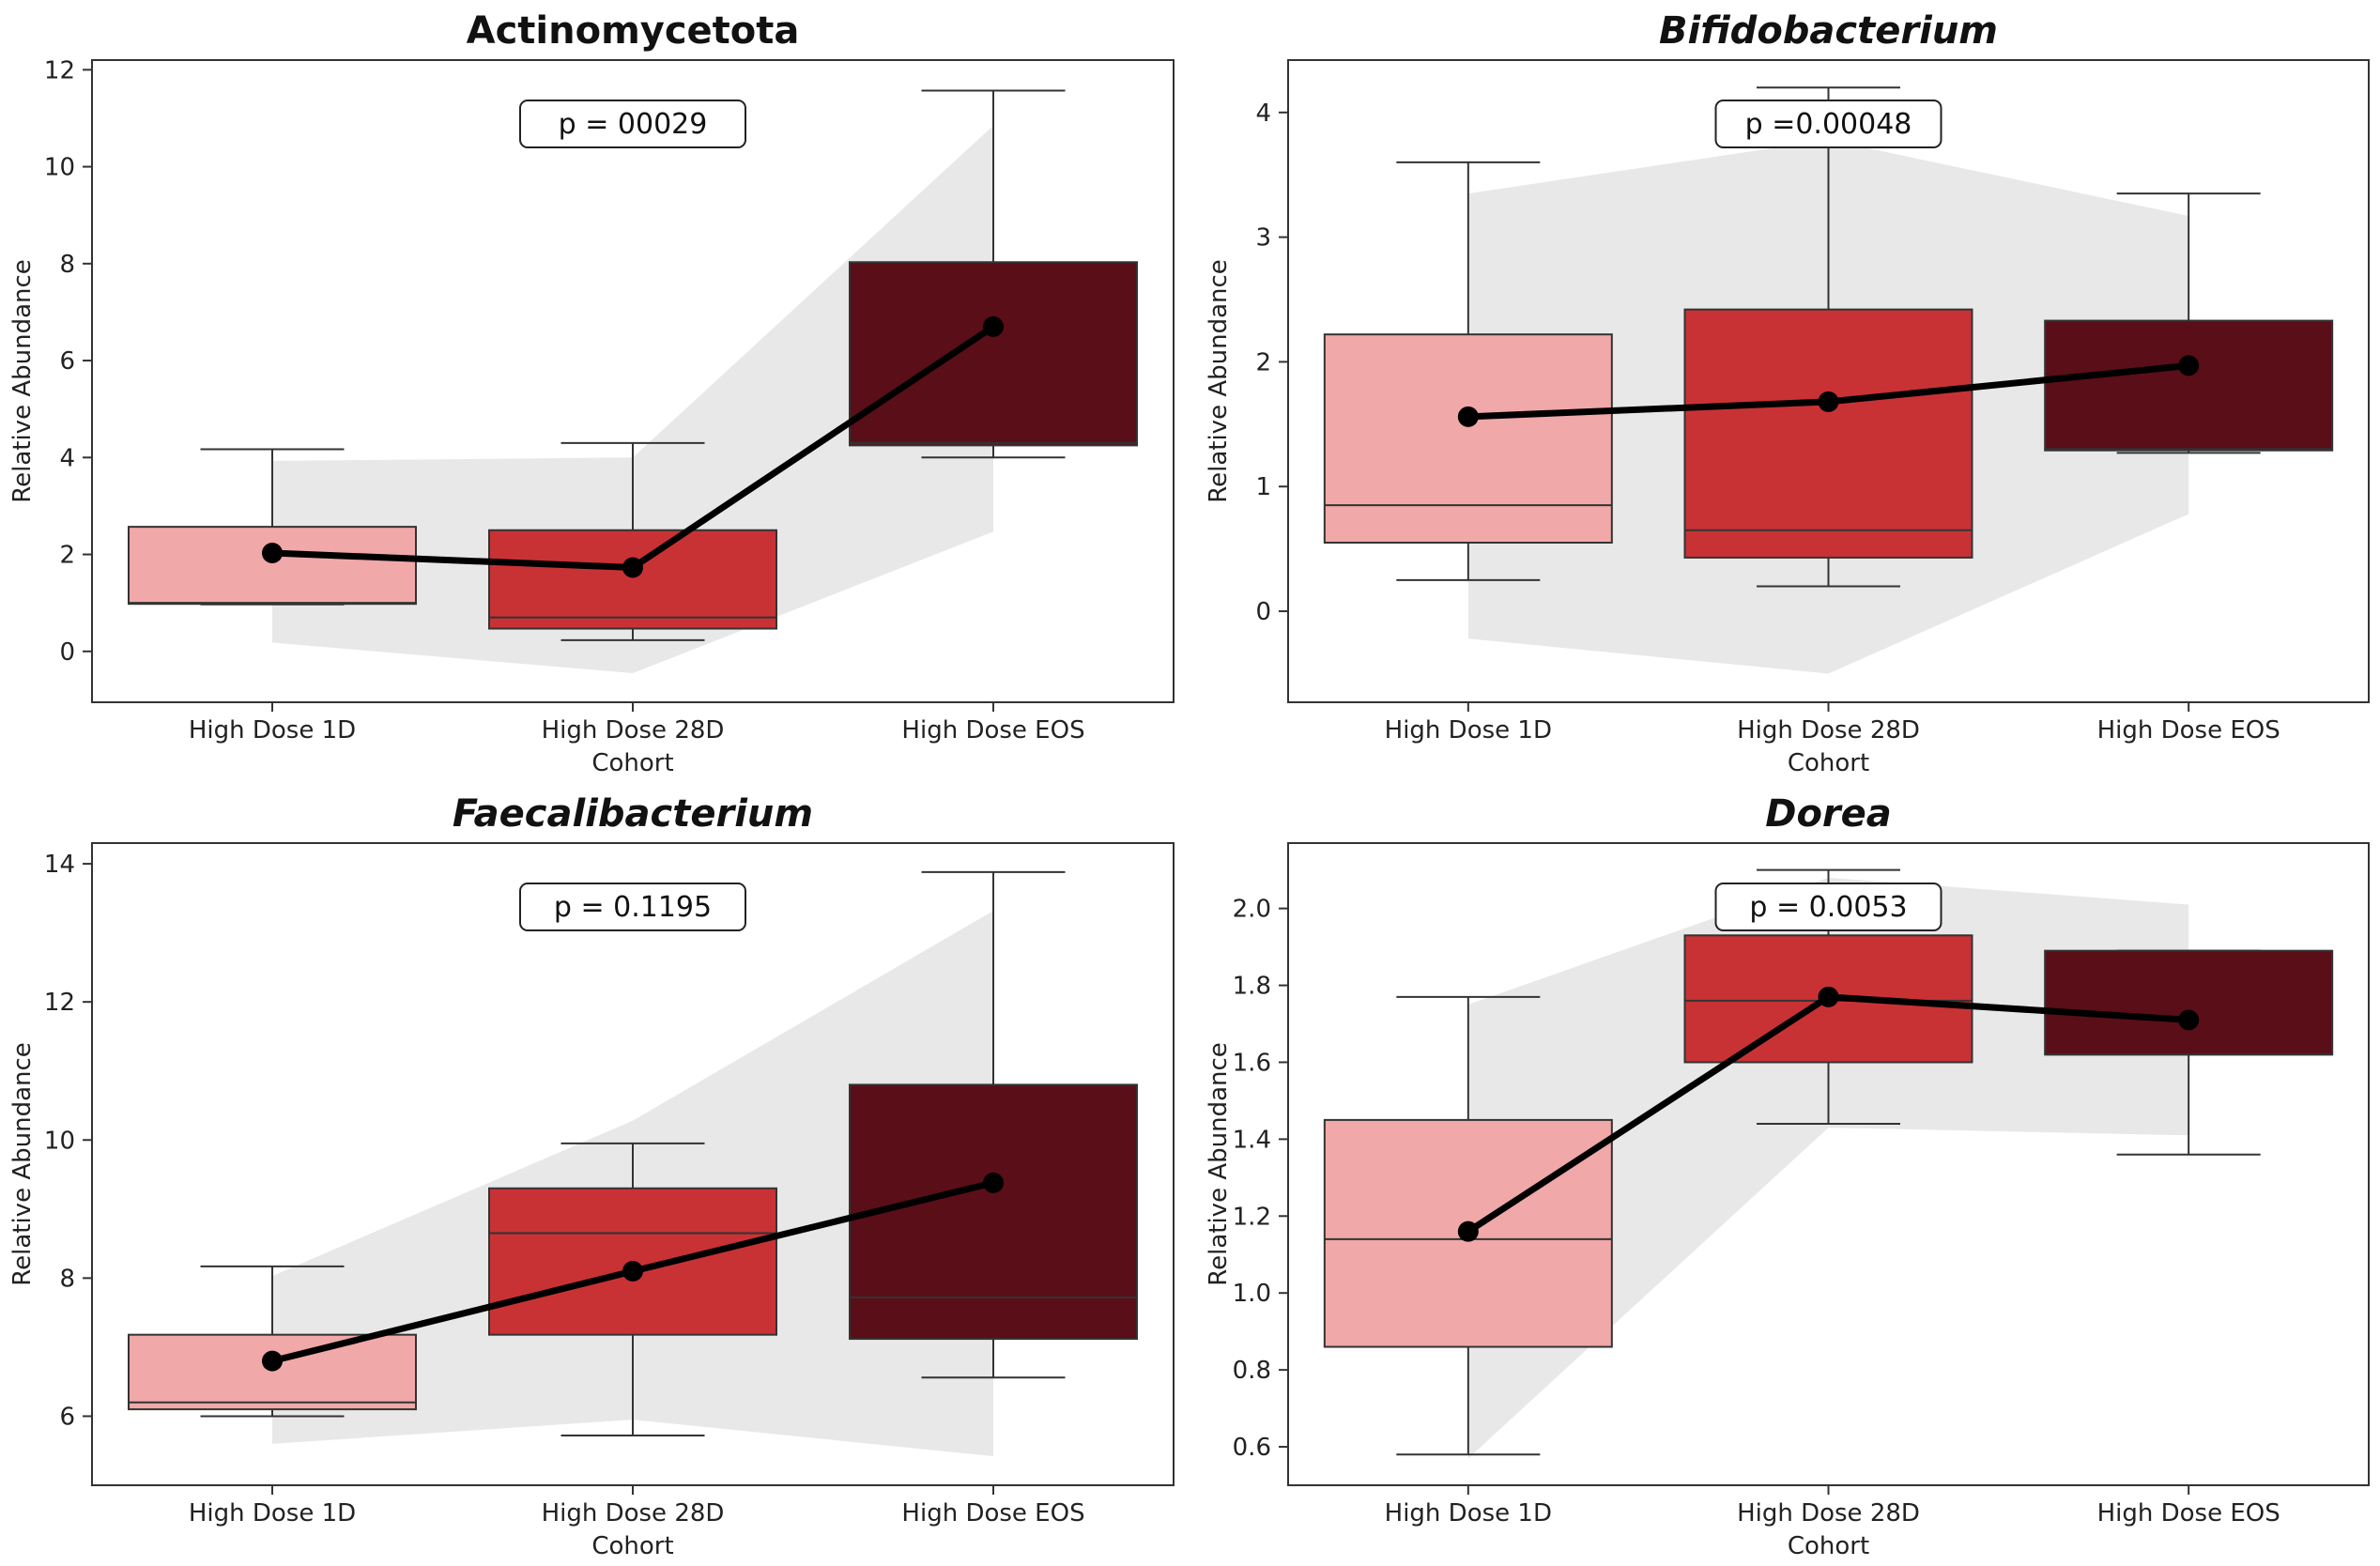  What do you see at coordinates (1252, 1063) in the screenshot?
I see `y-tick-label: 1.6` at bounding box center [1252, 1063].